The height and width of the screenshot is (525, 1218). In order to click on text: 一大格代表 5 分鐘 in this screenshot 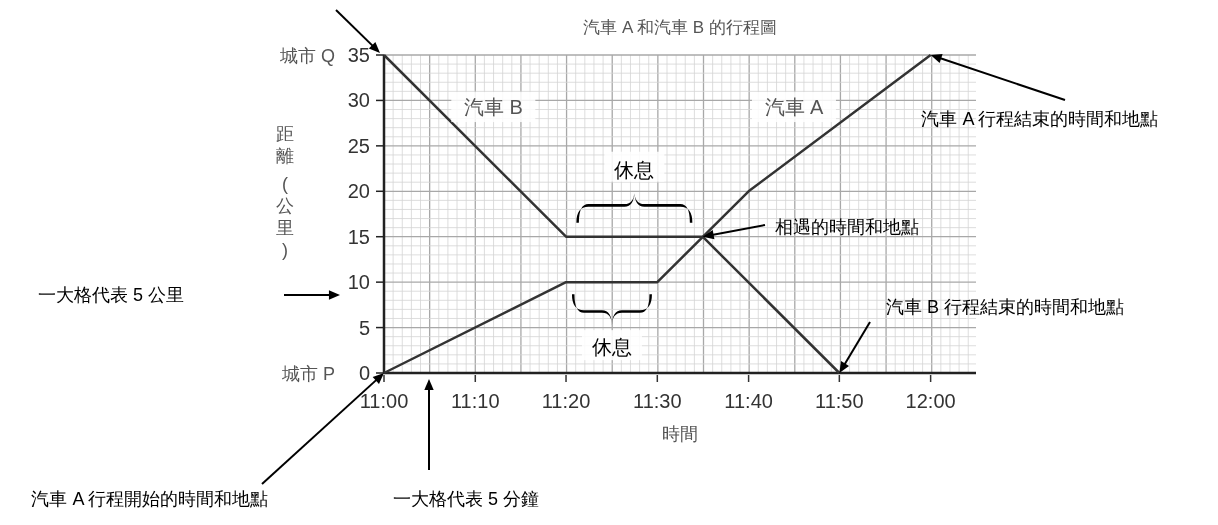, I will do `click(466, 499)`.